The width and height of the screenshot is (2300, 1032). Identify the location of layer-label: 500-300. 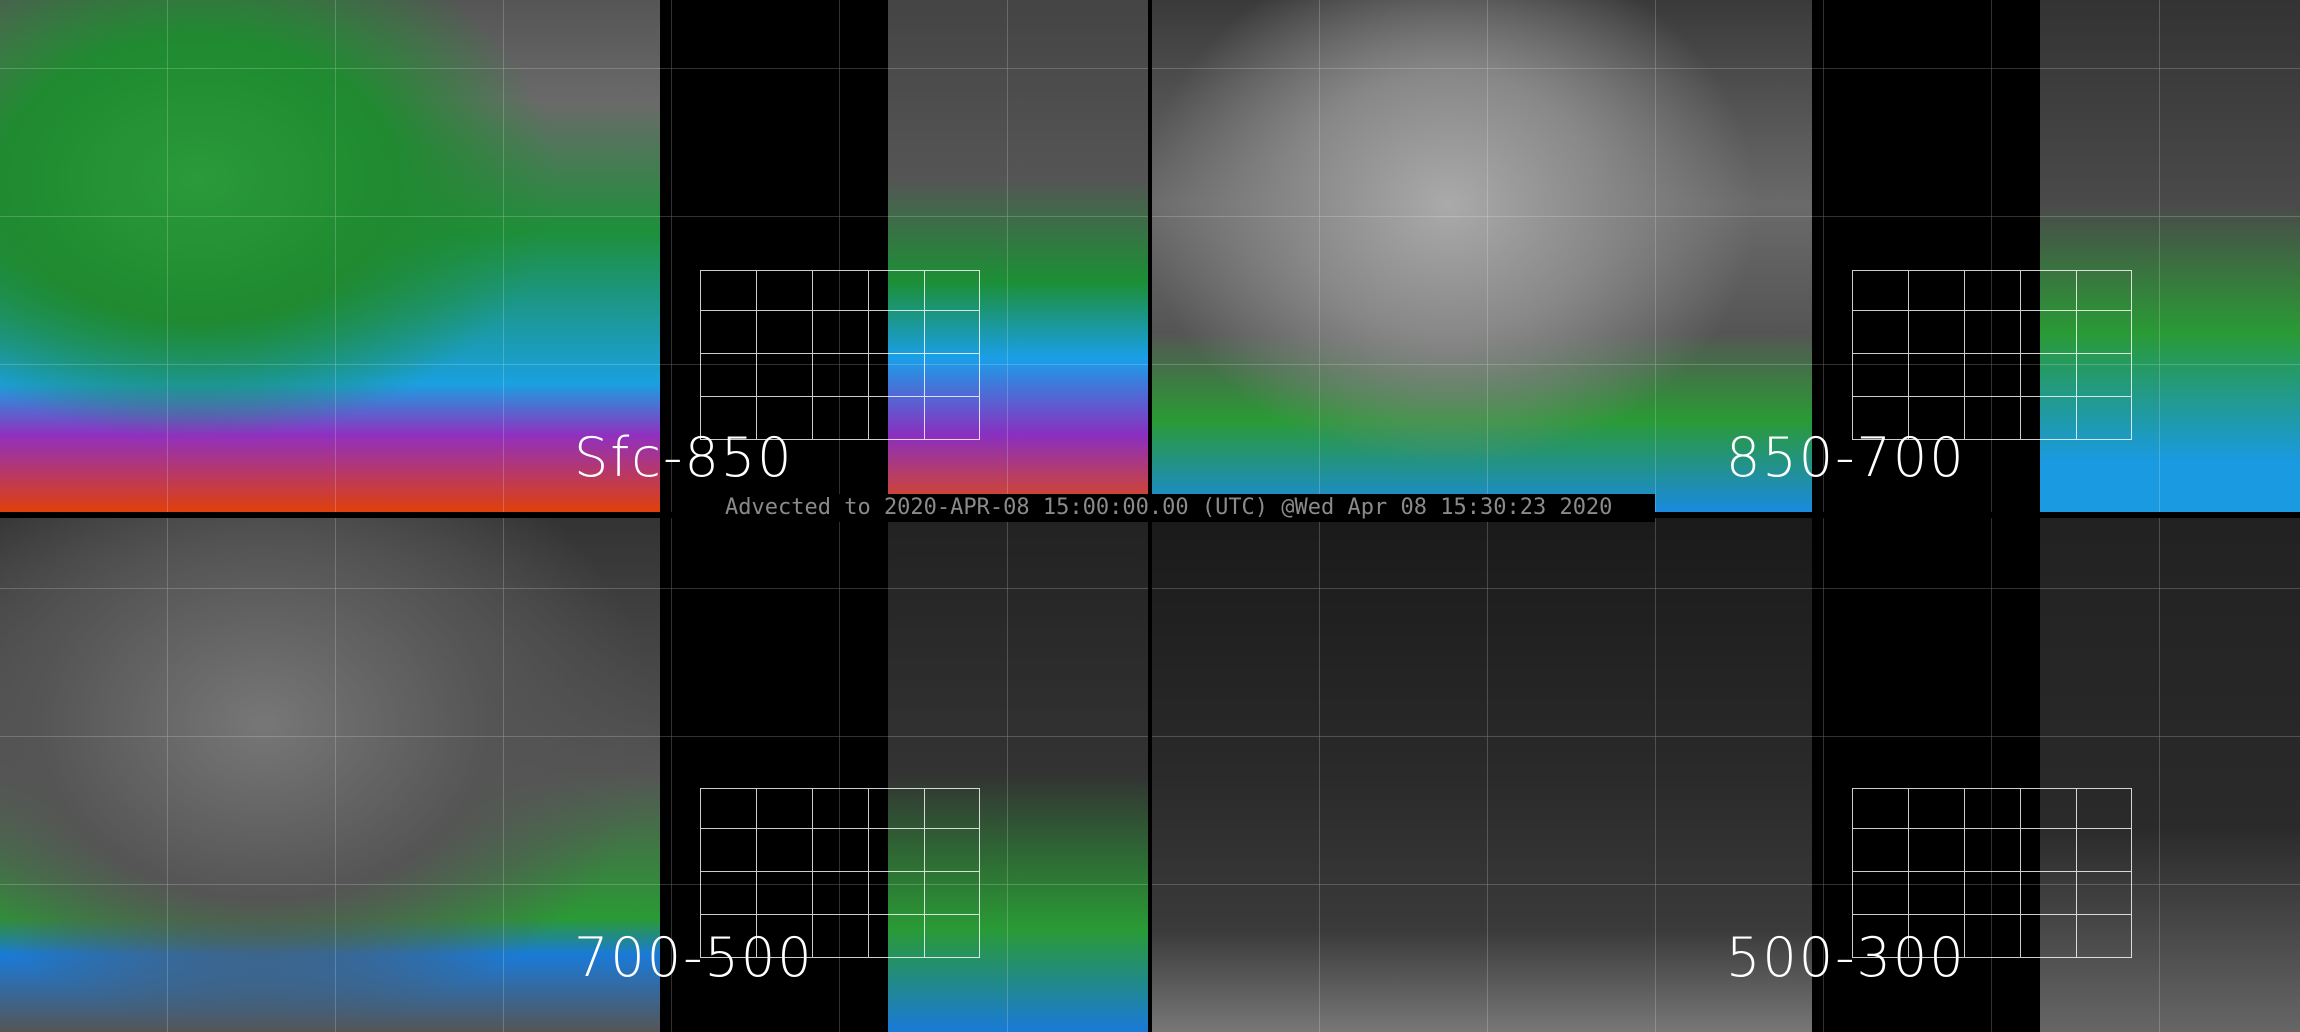
(1846, 957).